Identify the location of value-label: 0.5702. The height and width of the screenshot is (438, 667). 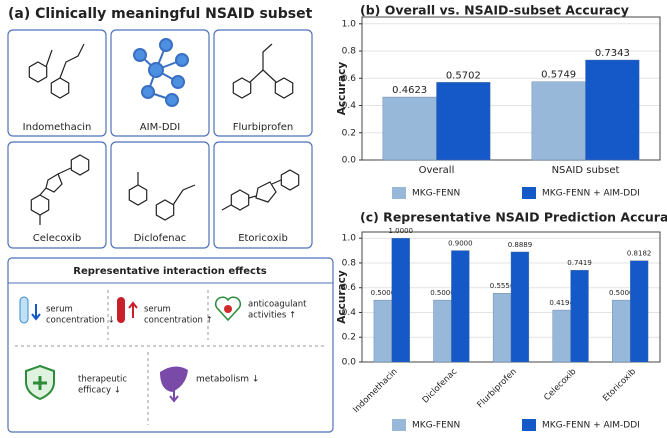
(463, 75).